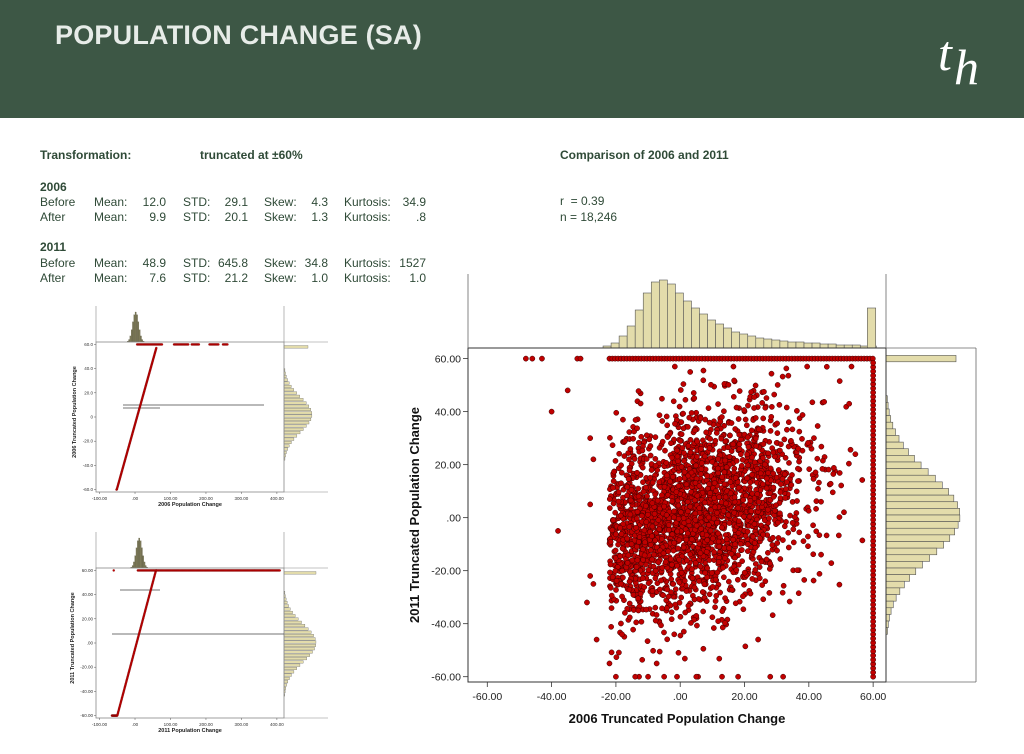 This screenshot has height=754, width=1024. Describe the element at coordinates (589, 217) in the screenshot. I see `sample-size-n: n = 18,246` at that location.